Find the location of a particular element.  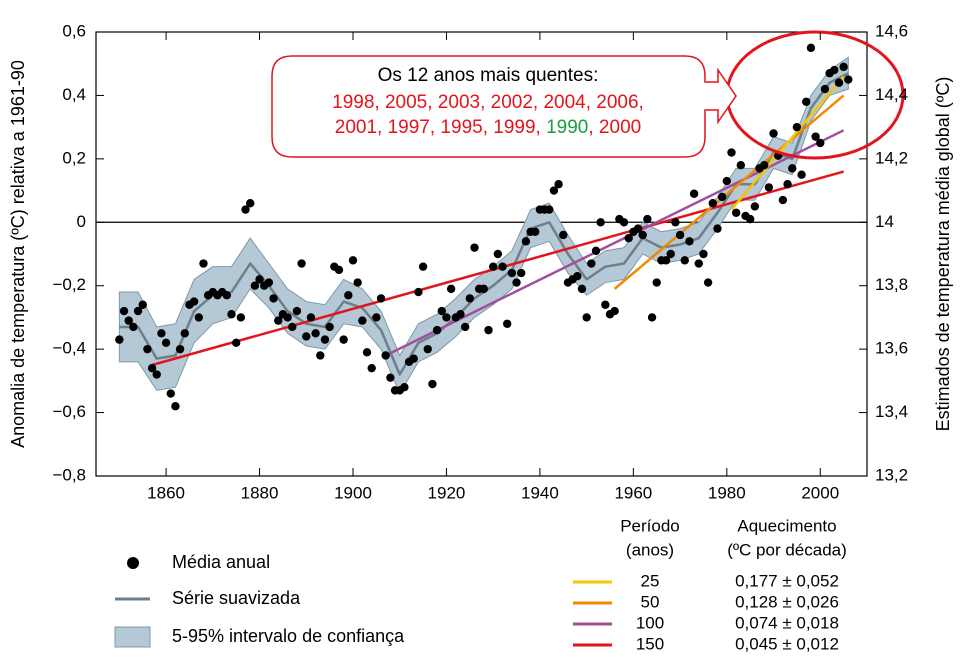

y-tick-label: −0,6 is located at coordinates (69, 411).